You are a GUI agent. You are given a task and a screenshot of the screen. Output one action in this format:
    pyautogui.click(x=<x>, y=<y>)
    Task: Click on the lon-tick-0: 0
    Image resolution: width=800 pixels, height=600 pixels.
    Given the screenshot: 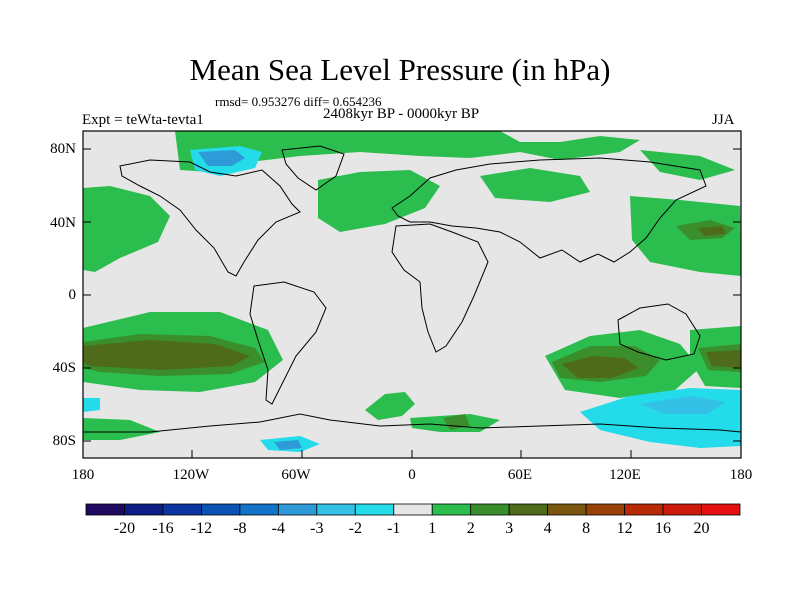 What is the action you would take?
    pyautogui.click(x=412, y=475)
    